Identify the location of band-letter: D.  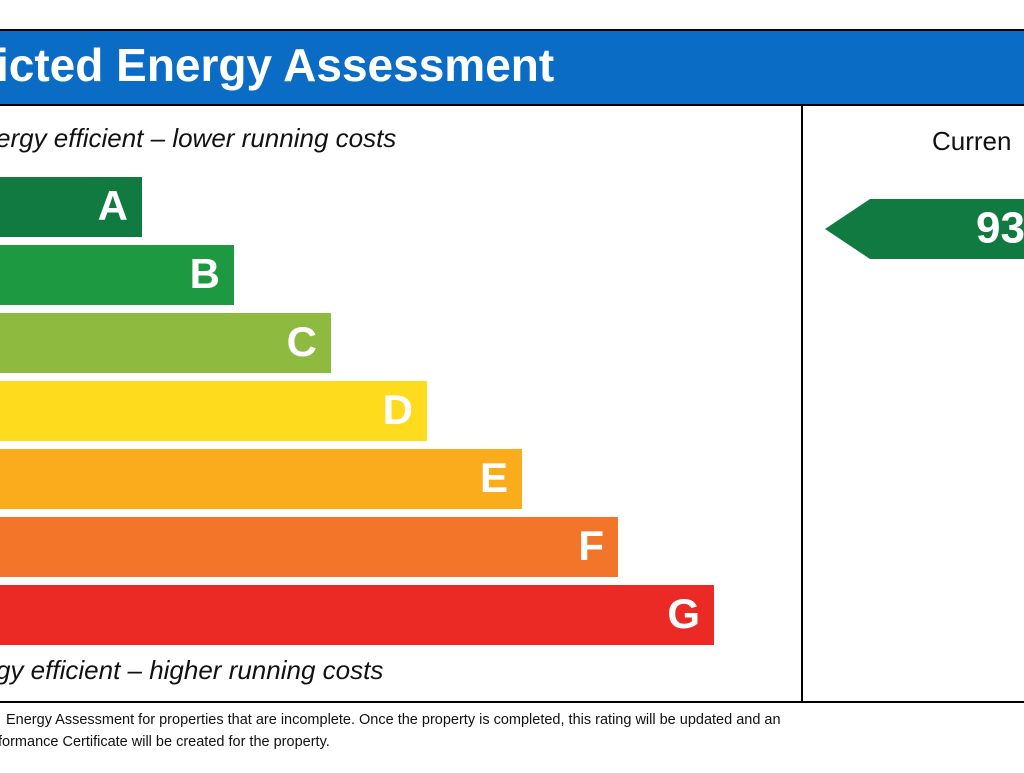
(398, 409).